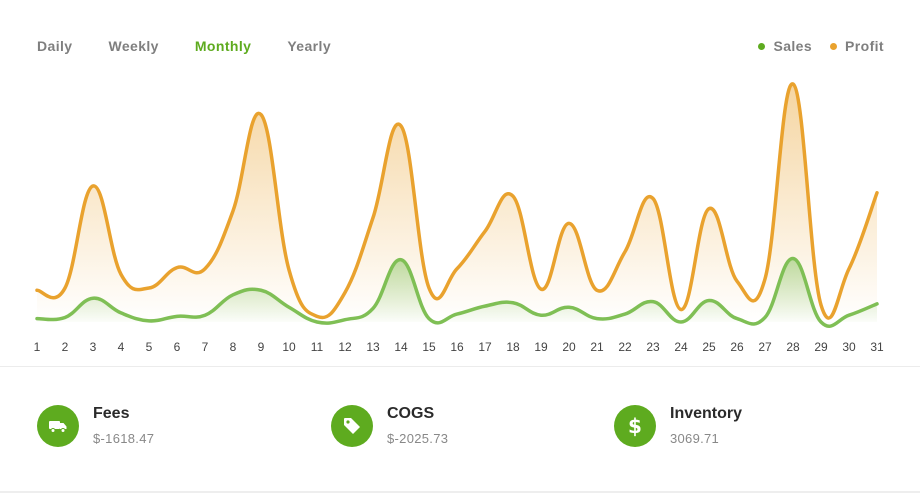 The image size is (920, 494). I want to click on bottom-divider, so click(460, 492).